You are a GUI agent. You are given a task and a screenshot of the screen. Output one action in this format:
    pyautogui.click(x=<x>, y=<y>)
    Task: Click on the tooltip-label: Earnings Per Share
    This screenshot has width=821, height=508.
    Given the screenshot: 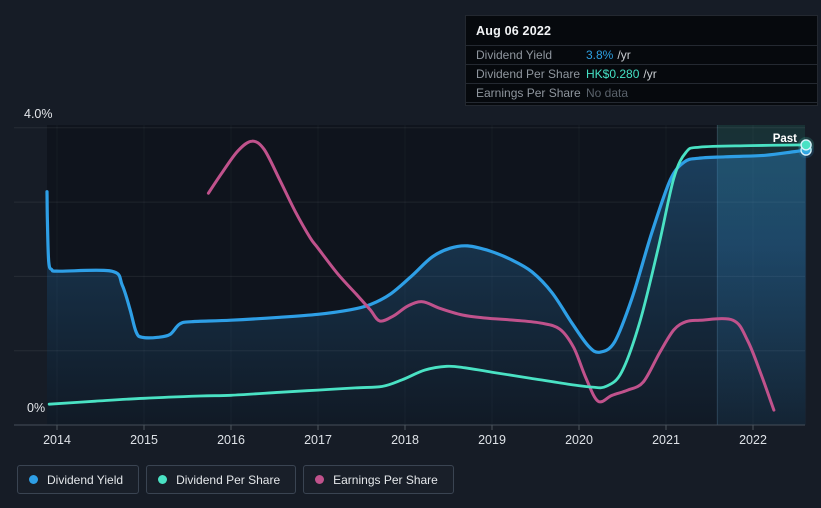 What is the action you would take?
    pyautogui.click(x=528, y=93)
    